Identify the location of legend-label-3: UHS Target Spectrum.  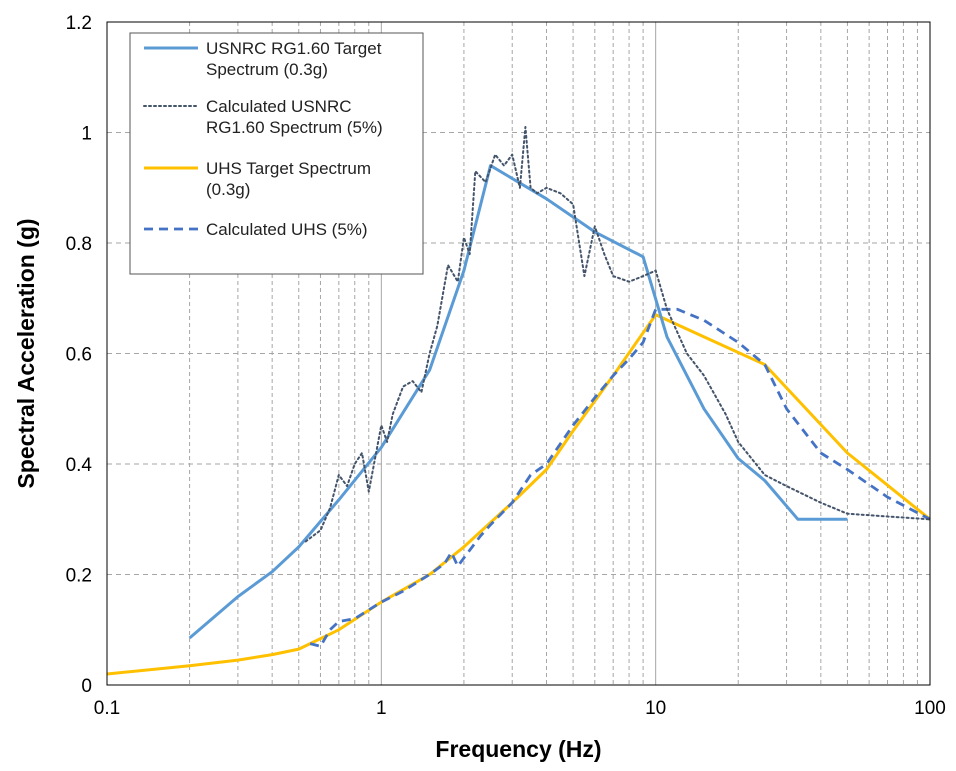
(288, 168).